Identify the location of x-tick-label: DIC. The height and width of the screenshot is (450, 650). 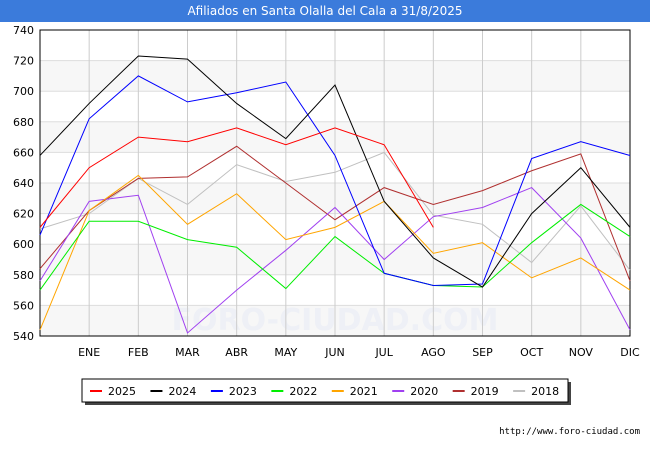
(630, 352).